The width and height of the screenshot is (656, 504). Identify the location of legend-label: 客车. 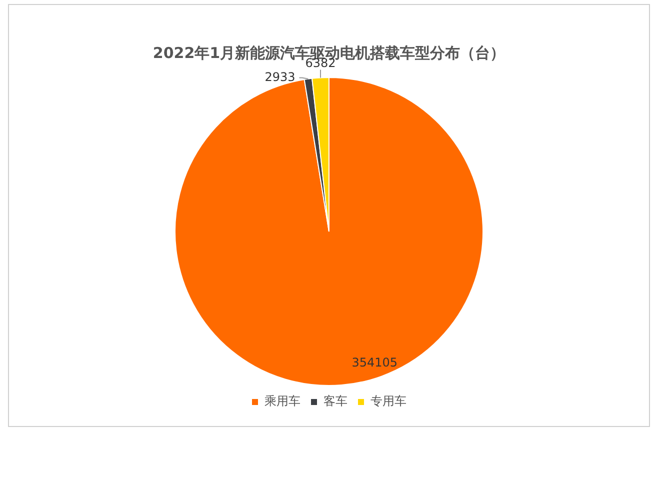
(336, 401).